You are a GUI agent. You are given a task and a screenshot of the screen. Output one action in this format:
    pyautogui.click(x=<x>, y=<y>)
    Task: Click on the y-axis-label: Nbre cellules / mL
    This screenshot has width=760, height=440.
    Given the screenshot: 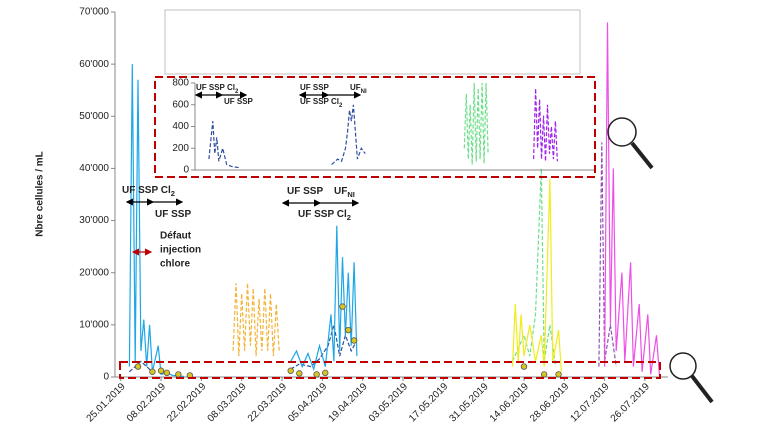 What is the action you would take?
    pyautogui.click(x=40, y=194)
    